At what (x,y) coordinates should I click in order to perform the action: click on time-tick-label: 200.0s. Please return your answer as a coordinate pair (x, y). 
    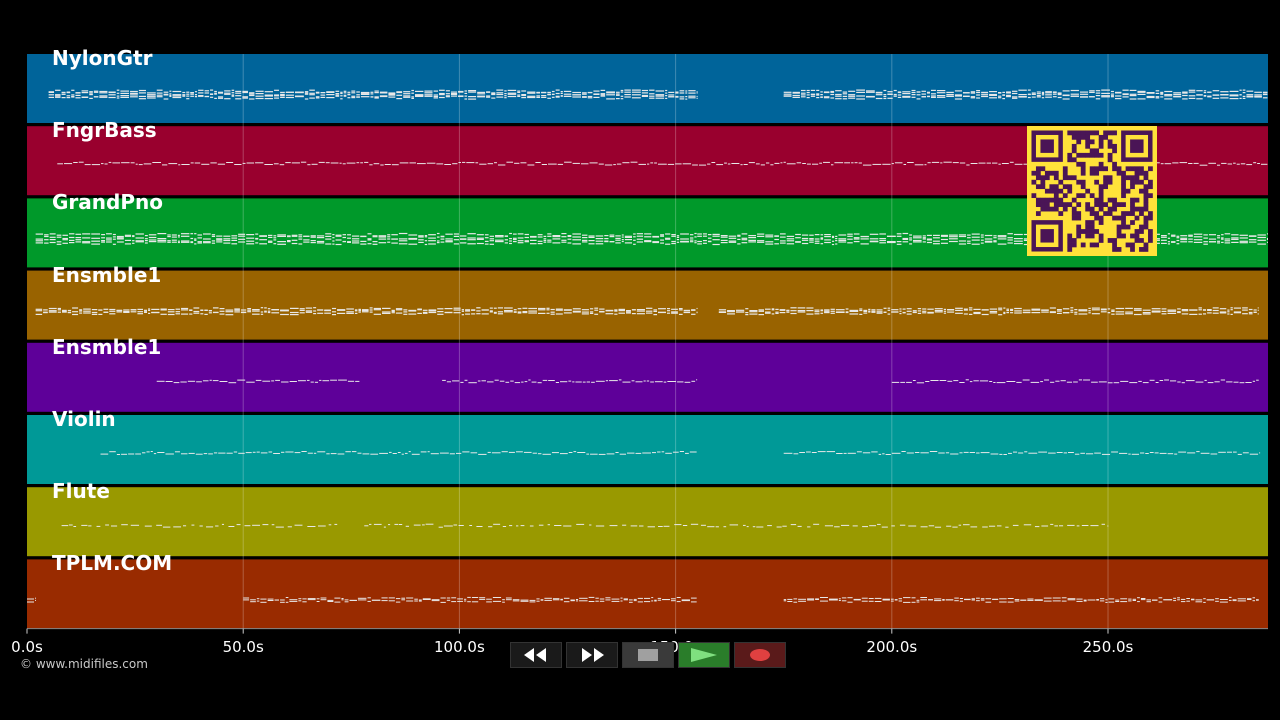
    Looking at the image, I should click on (892, 647).